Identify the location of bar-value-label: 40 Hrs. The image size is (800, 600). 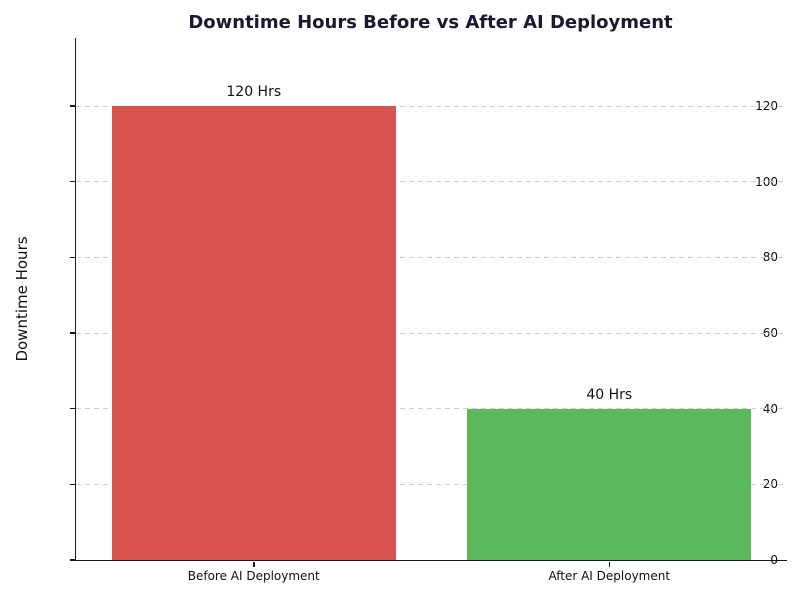
(609, 394).